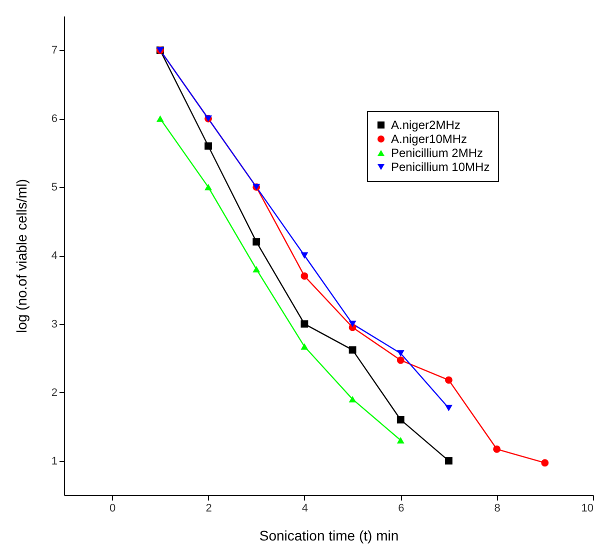  Describe the element at coordinates (401, 508) in the screenshot. I see `x-tick-label: 6` at that location.